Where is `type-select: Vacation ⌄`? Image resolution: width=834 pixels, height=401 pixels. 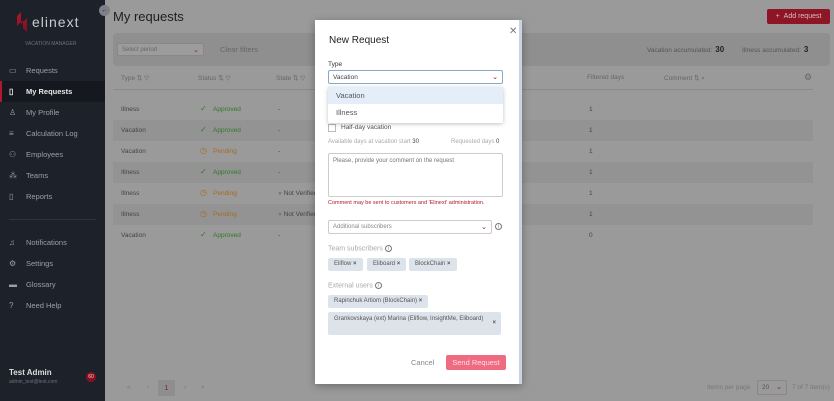
type-select: Vacation ⌄ is located at coordinates (415, 77).